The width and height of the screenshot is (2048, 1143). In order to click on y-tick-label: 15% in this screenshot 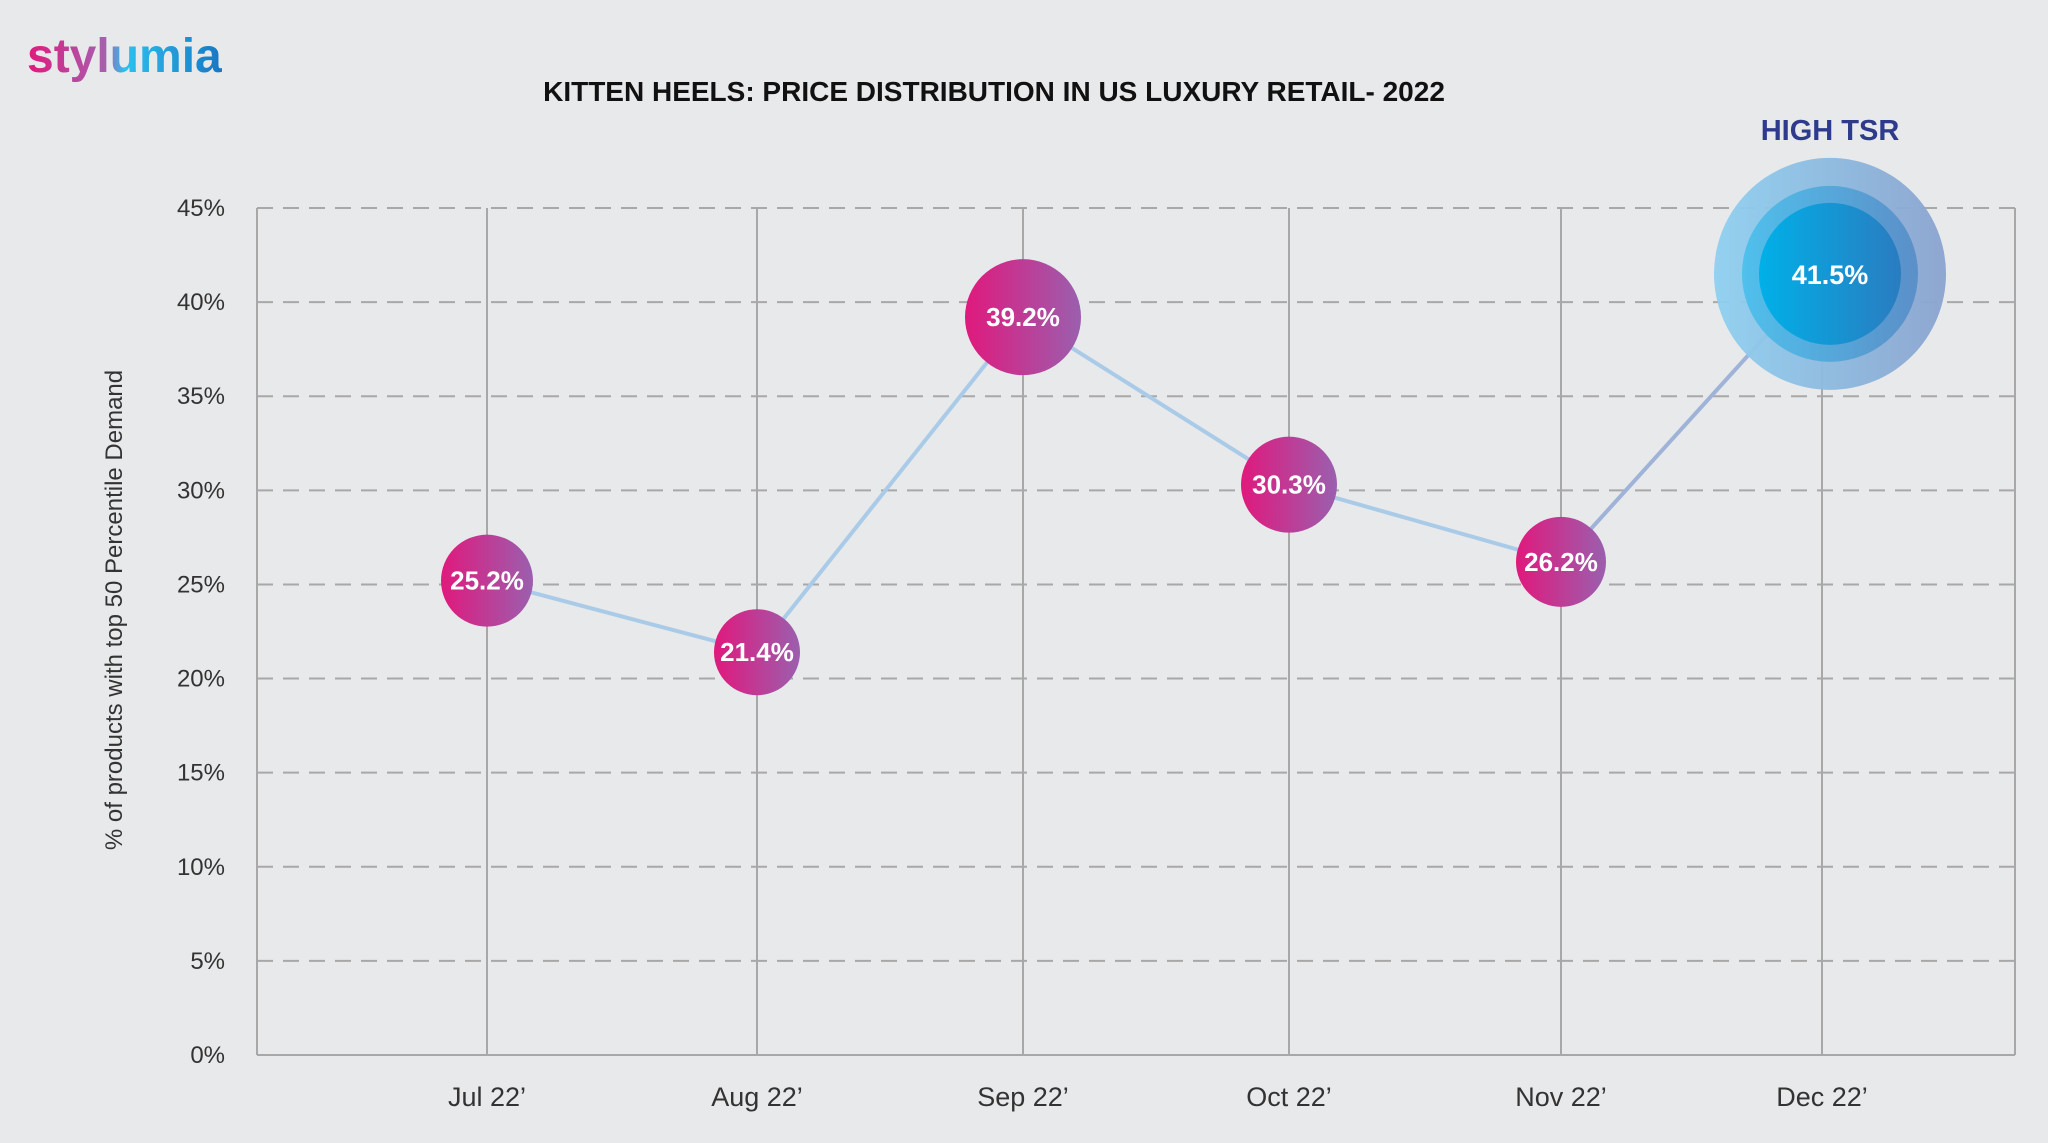, I will do `click(201, 773)`.